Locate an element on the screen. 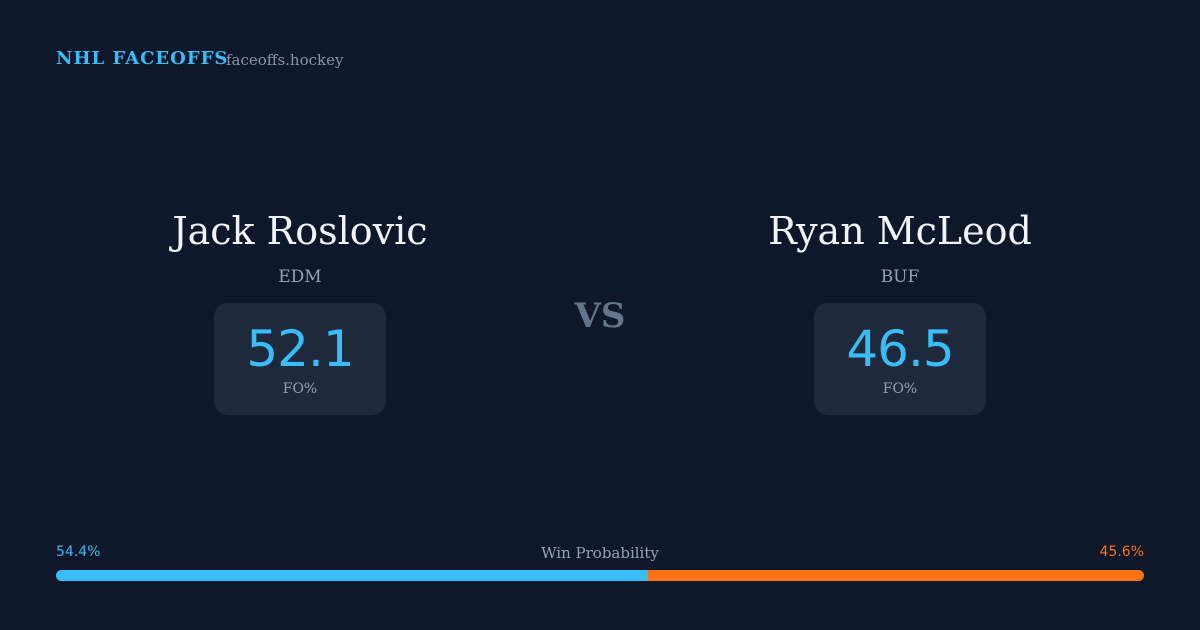  player: Jack Roslovic EDM 52.1 FO% is located at coordinates (300, 310).